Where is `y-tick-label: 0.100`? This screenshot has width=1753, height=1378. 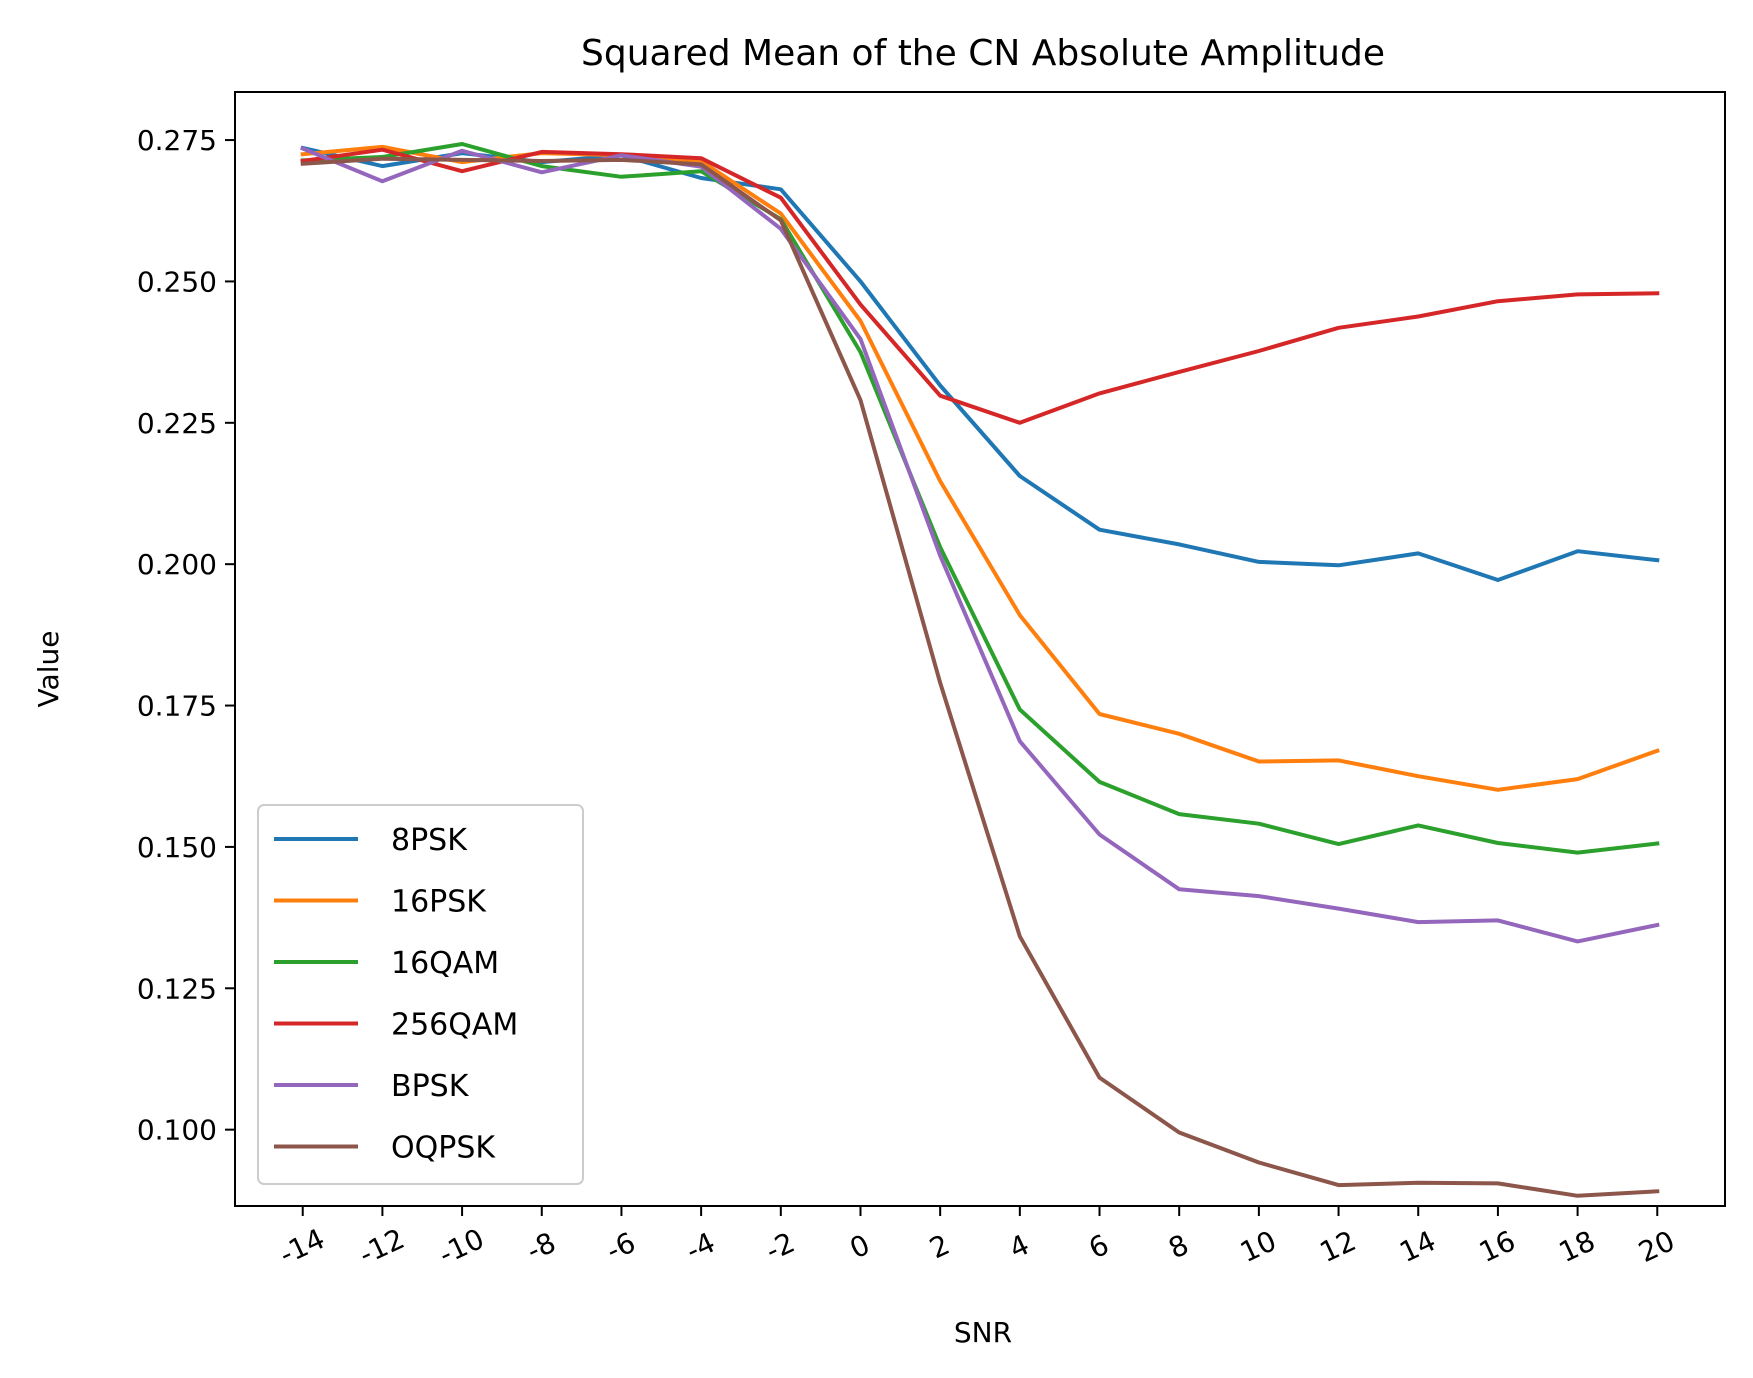 y-tick-label: 0.100 is located at coordinates (177, 1130).